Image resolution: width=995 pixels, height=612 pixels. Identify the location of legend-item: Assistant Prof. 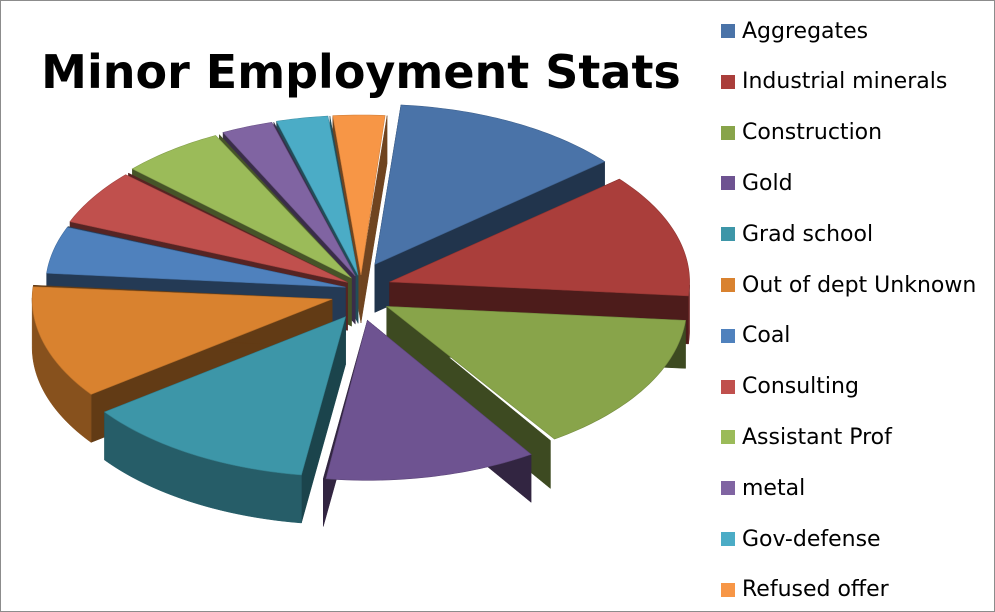
(806, 437).